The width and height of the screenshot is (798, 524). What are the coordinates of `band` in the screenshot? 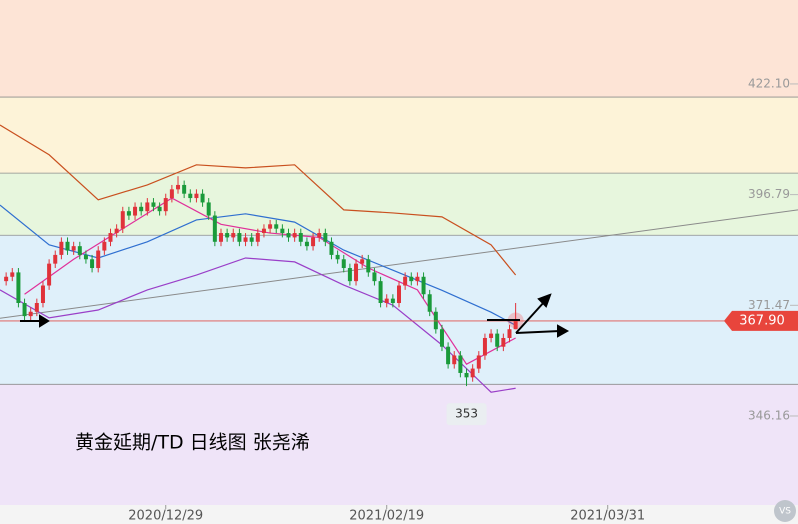 It's located at (399, 204).